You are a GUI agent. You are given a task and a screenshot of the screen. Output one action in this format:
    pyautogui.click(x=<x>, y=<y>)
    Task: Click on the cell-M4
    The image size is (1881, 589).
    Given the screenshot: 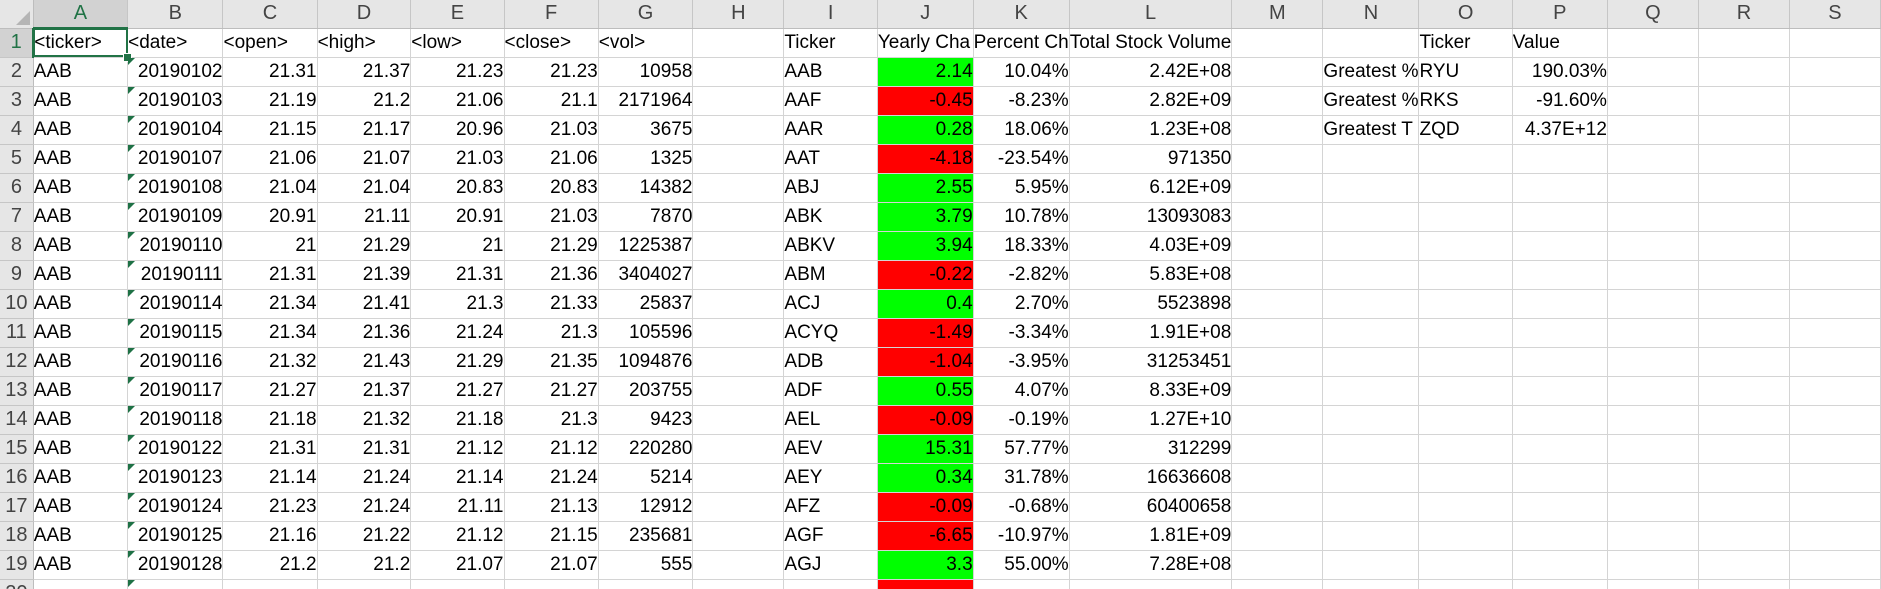 What is the action you would take?
    pyautogui.click(x=1277, y=130)
    